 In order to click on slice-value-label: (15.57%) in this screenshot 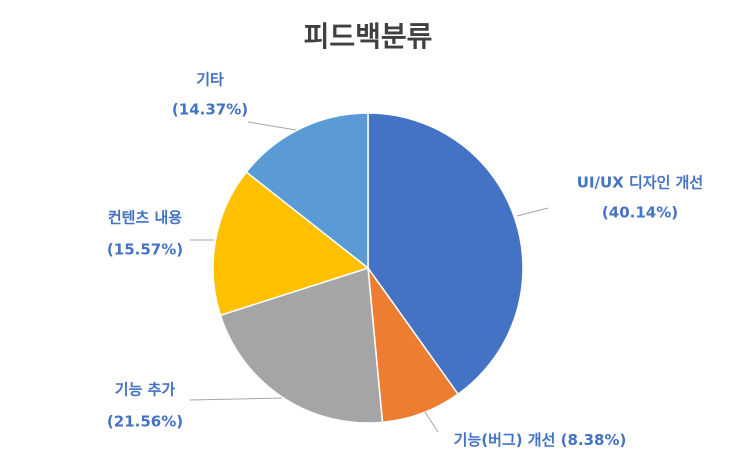, I will do `click(145, 250)`.